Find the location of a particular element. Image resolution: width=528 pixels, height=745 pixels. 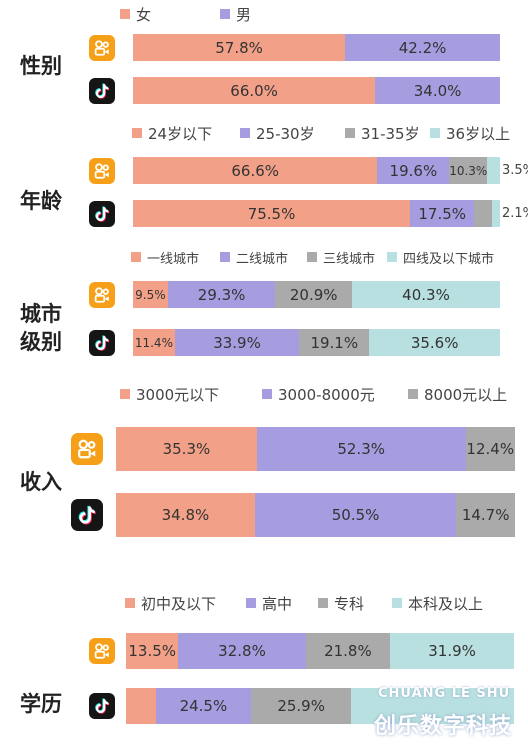

legend-label: 二线城市 is located at coordinates (262, 259).